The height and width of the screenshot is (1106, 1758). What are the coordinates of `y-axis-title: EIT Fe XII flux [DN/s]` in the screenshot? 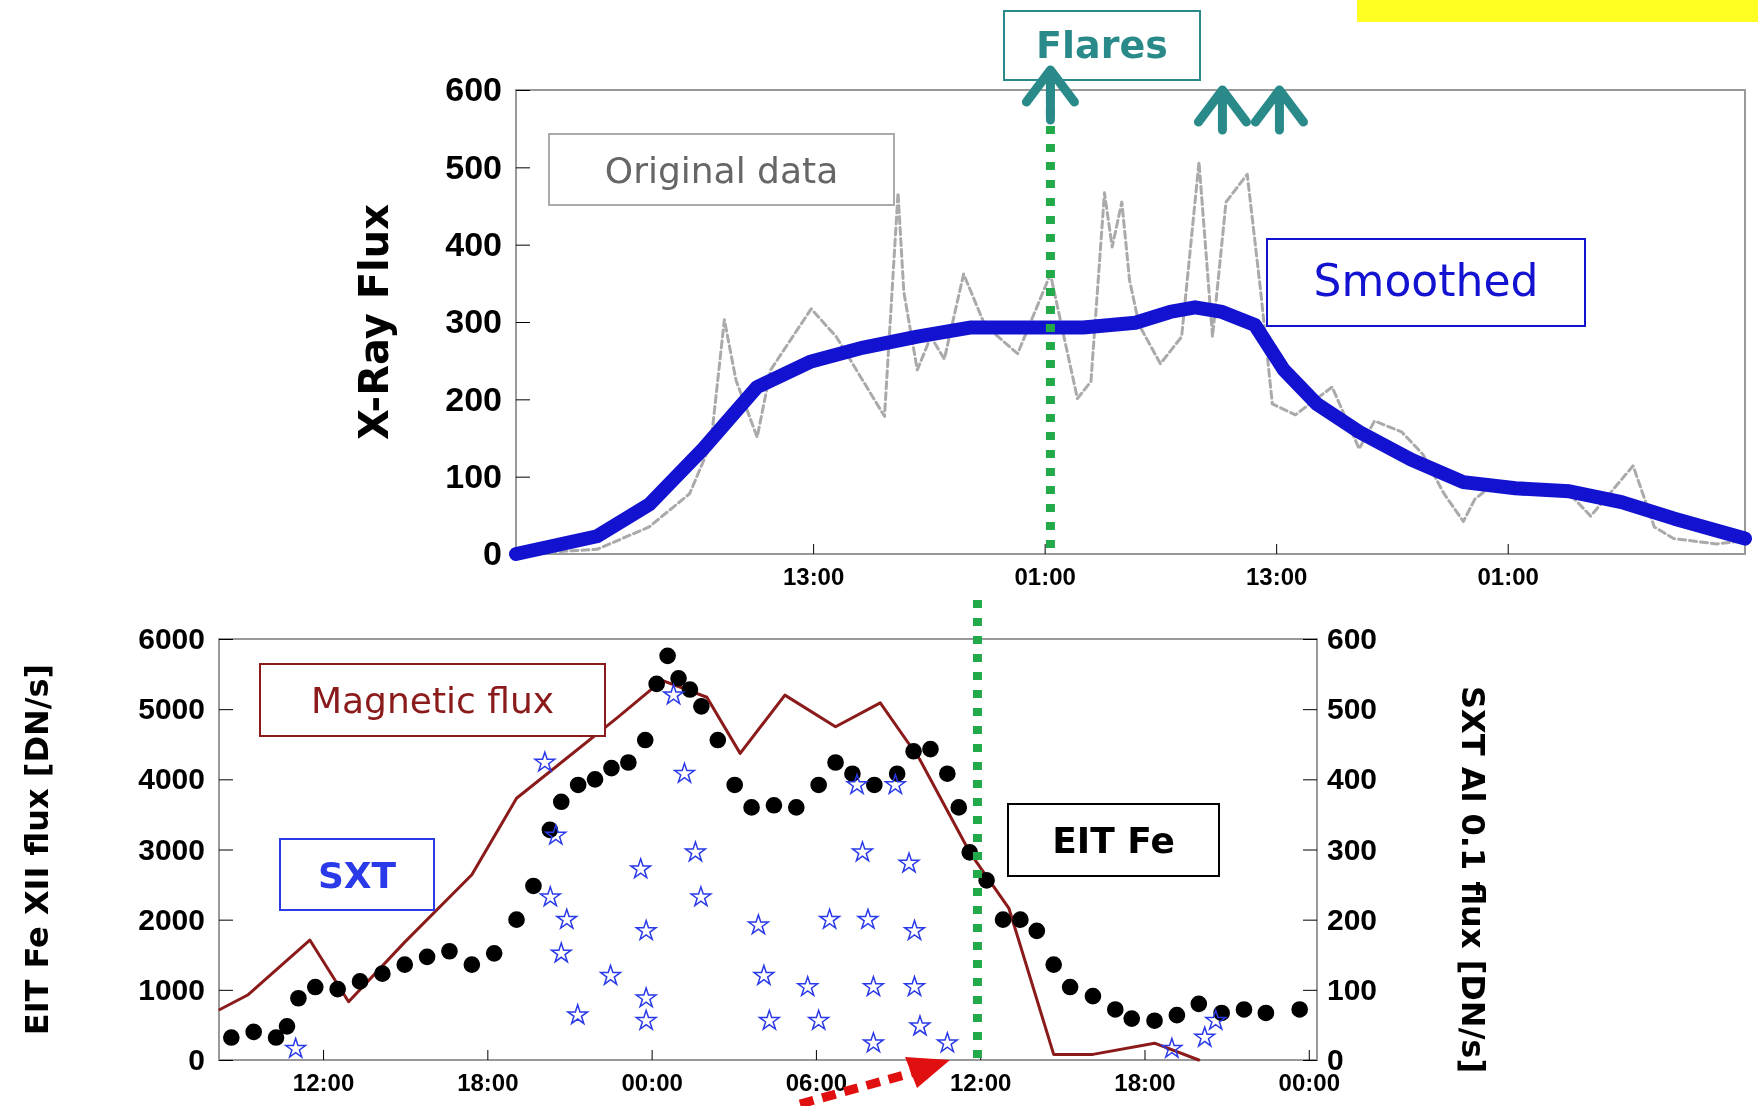 It's located at (37, 849).